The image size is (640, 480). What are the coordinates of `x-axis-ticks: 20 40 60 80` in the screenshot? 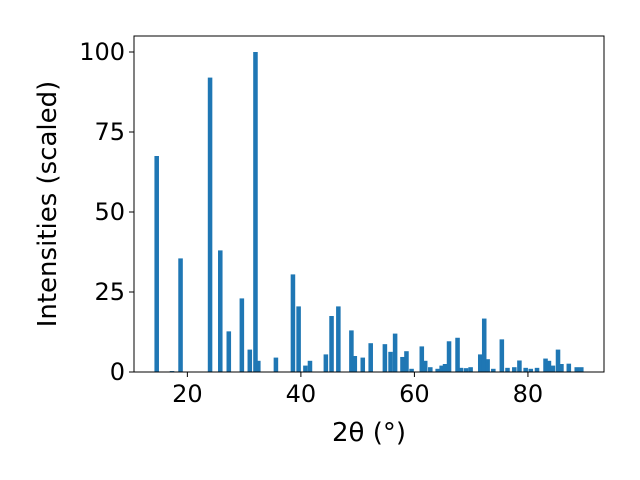 It's located at (357, 390).